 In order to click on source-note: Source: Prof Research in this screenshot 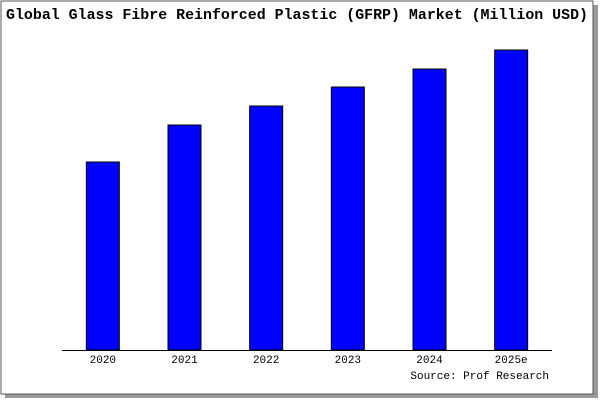, I will do `click(479, 377)`.